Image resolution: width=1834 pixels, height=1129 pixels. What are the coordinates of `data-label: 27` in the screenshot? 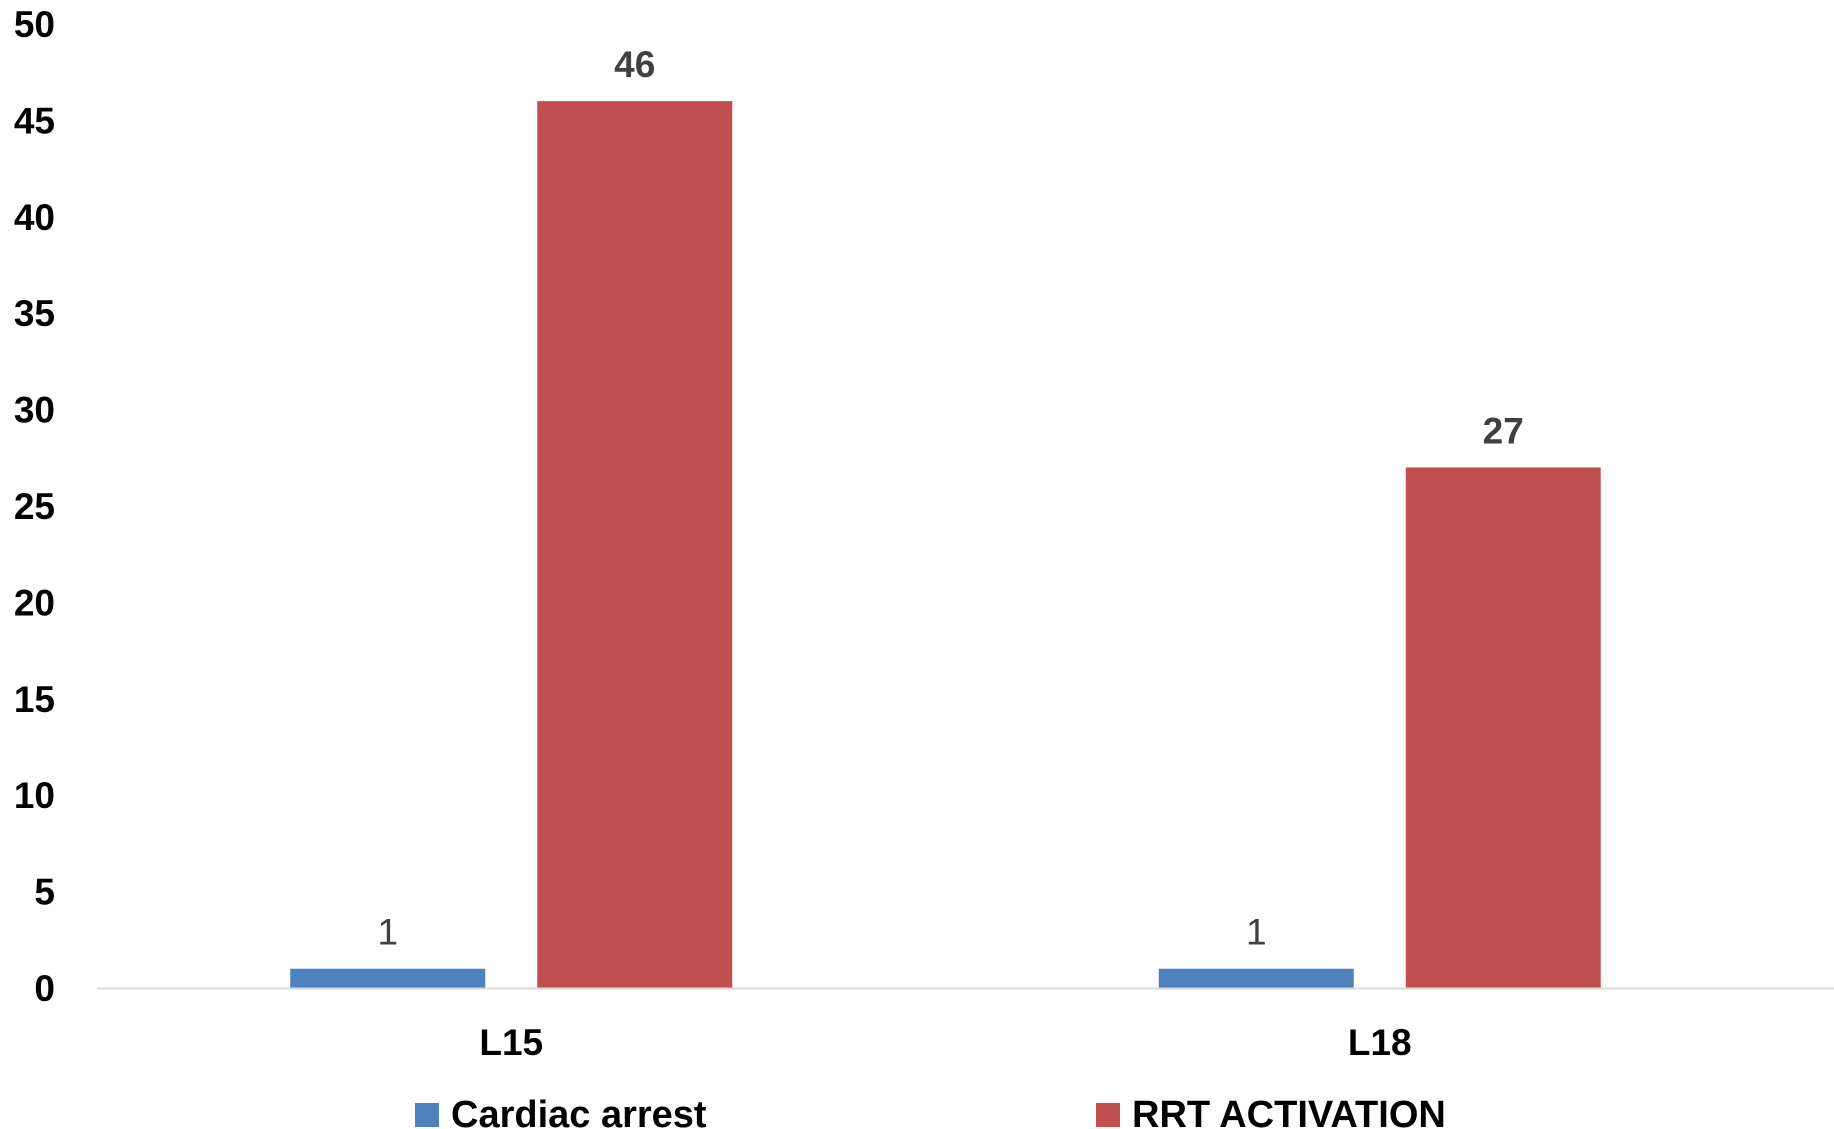 It's located at (1503, 430).